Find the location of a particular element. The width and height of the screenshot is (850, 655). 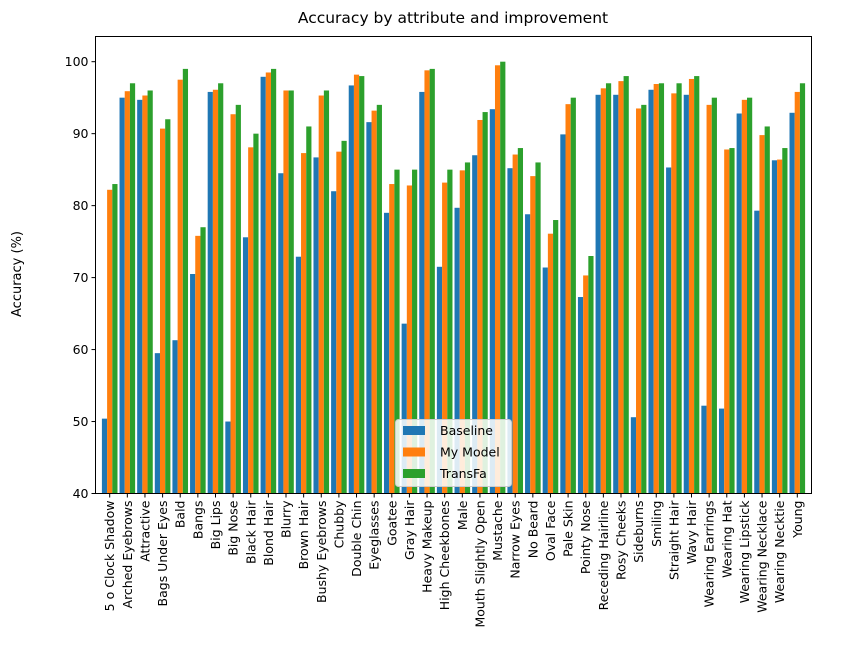

y-tick-label: 50 is located at coordinates (81, 421).